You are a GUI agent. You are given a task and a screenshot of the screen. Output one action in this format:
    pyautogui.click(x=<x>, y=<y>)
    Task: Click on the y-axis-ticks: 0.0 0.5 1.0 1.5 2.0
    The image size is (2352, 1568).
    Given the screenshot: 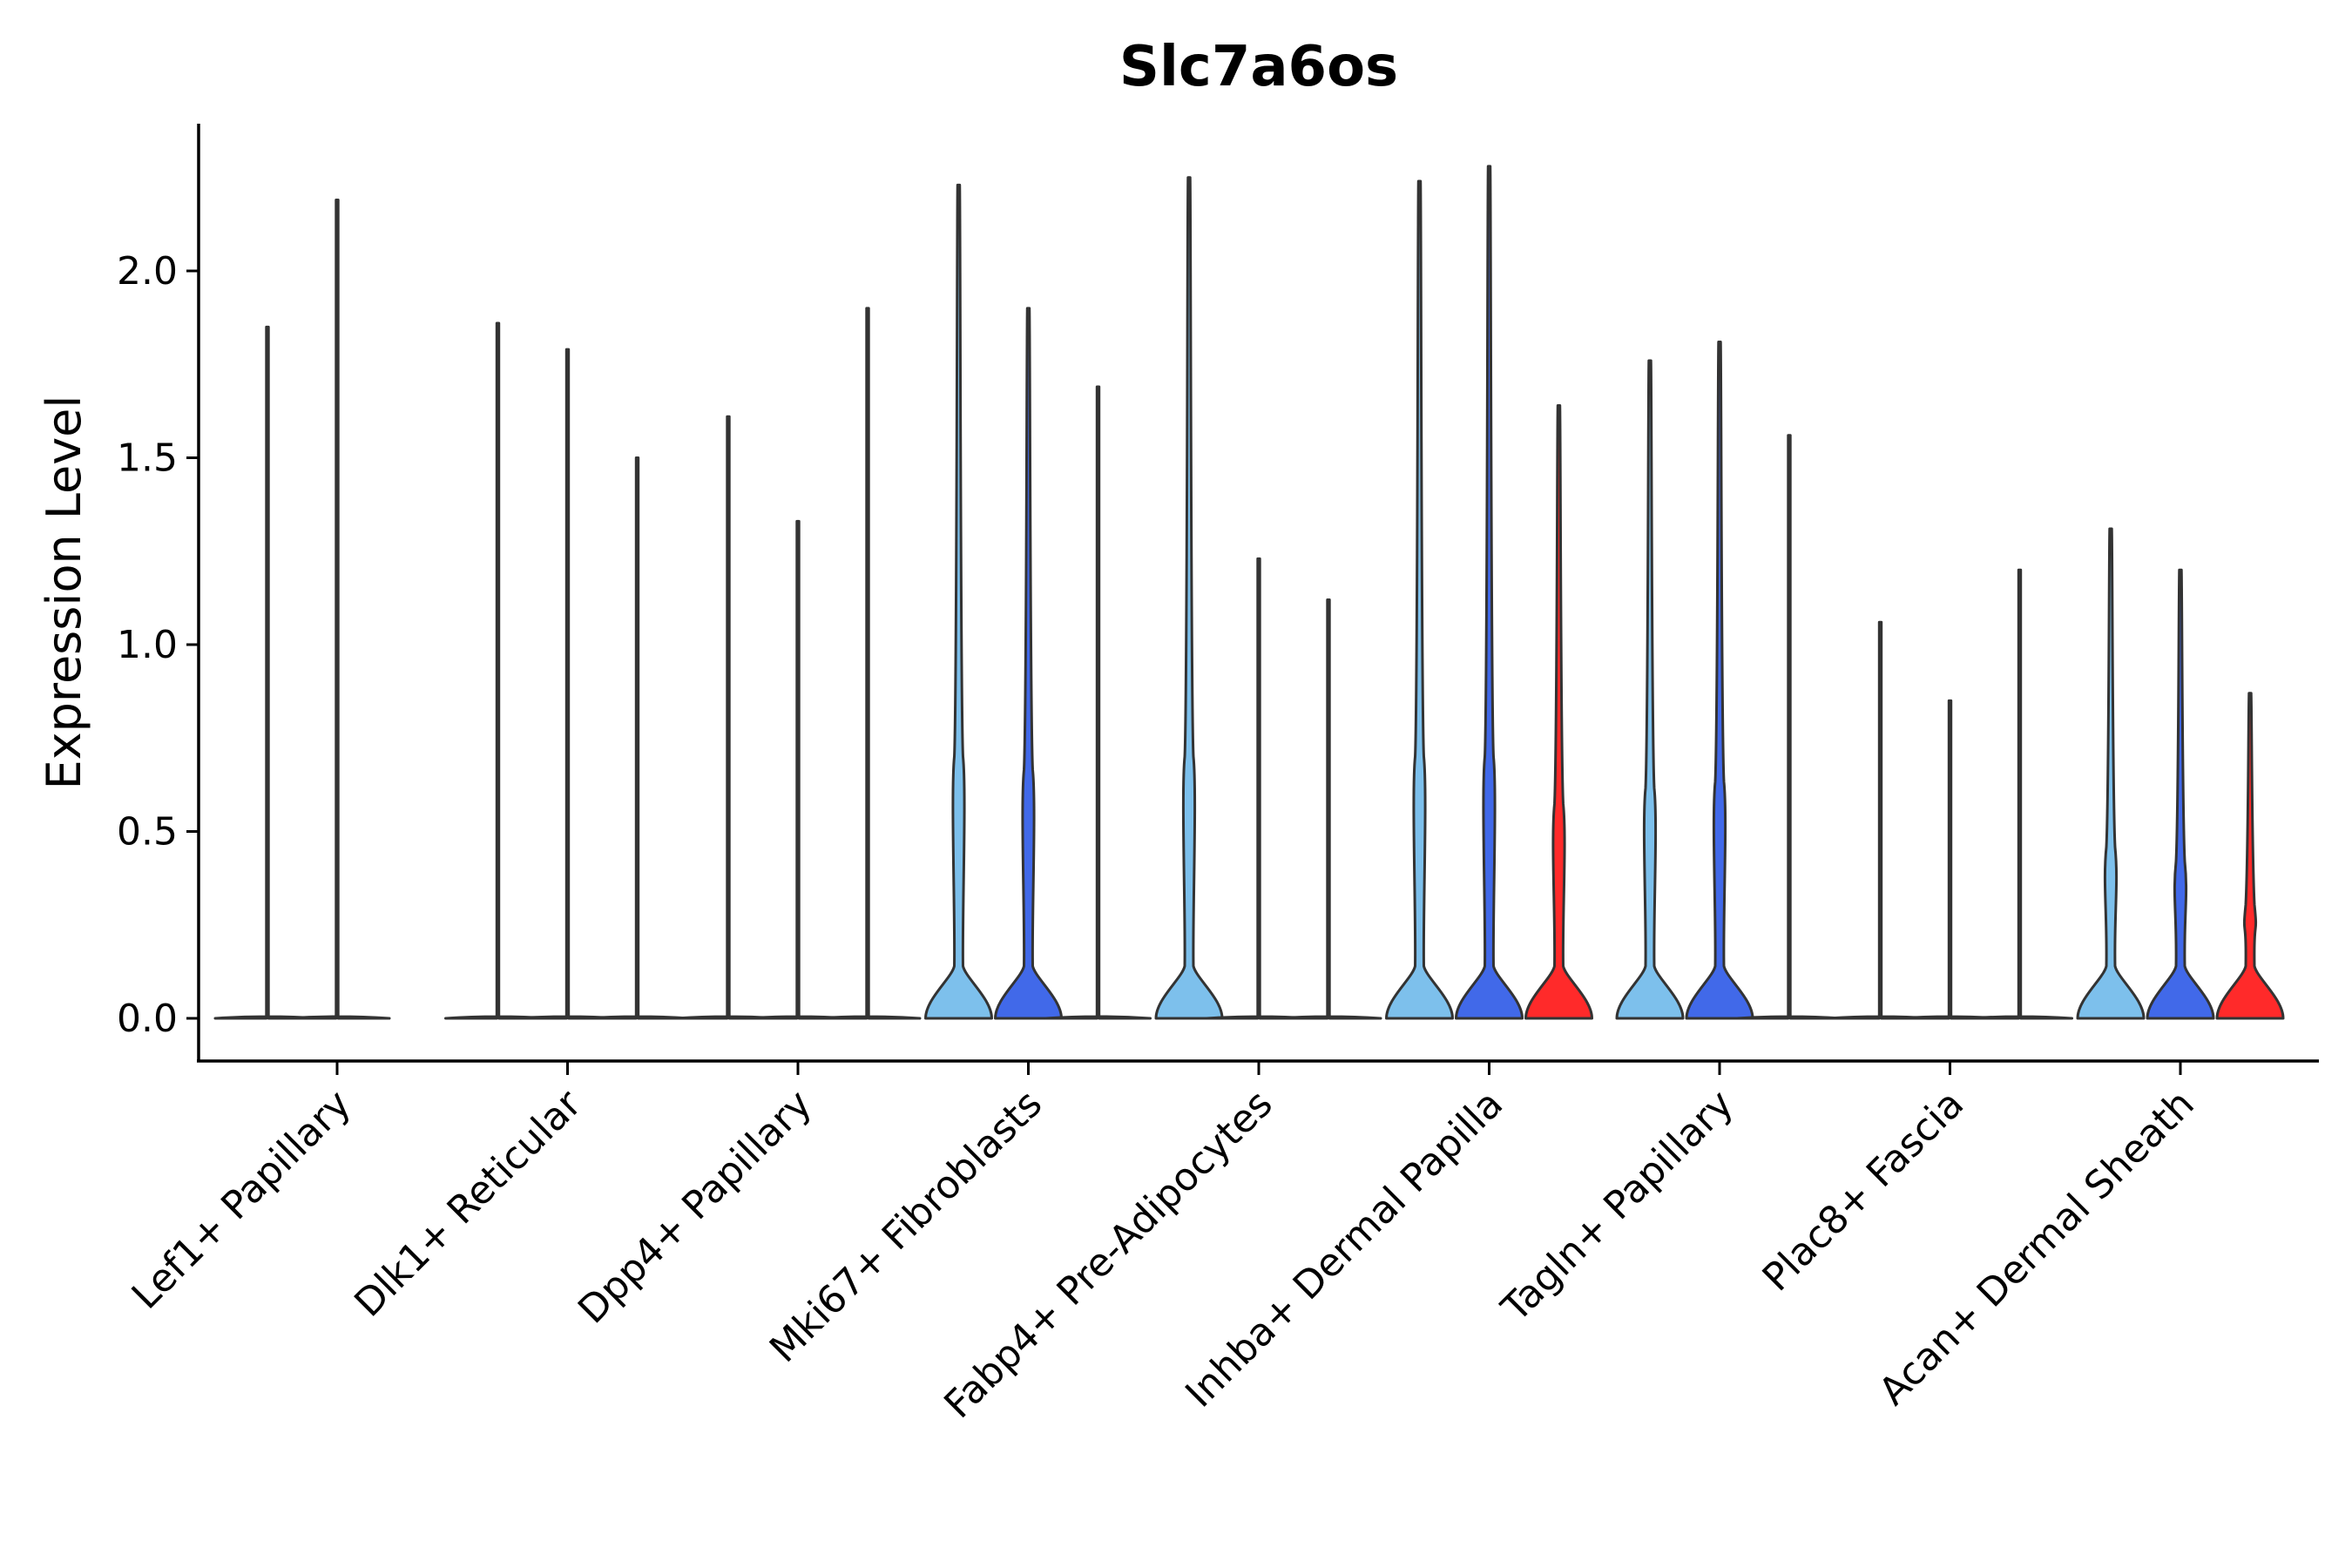 What is the action you would take?
    pyautogui.click(x=158, y=645)
    